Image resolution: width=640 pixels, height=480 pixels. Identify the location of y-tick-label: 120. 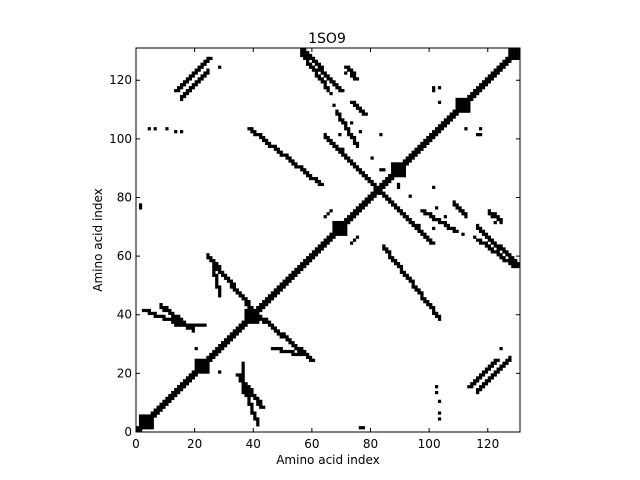
(120, 80).